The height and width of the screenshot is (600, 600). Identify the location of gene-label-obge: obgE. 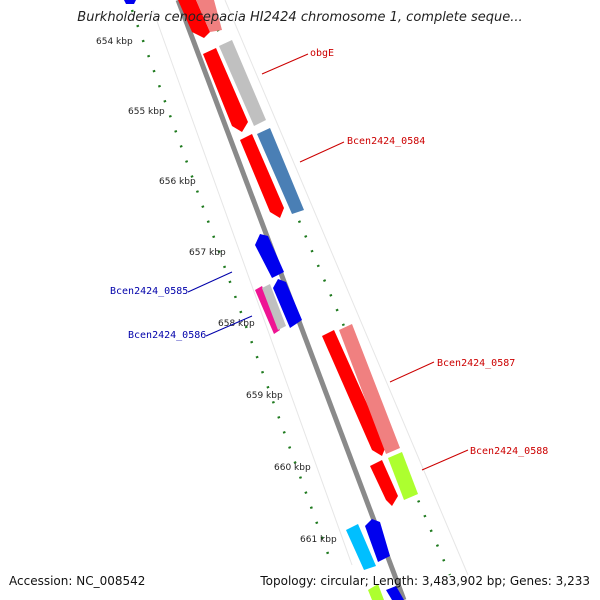
(322, 53).